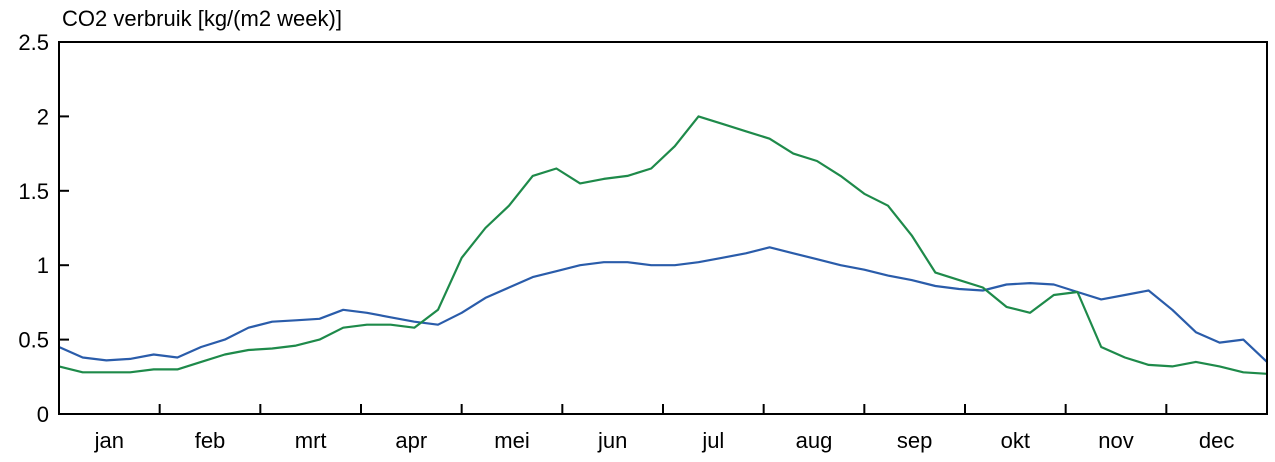  I want to click on y-tick-label: 1.5, so click(33, 191).